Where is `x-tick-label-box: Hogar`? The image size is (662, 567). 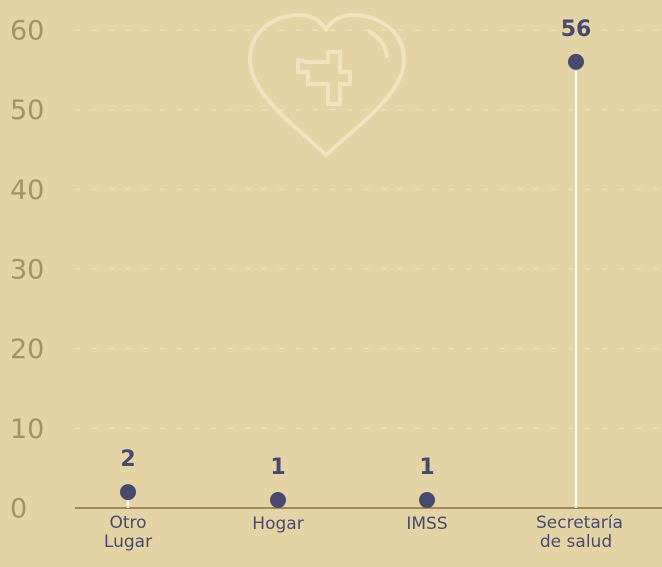
x-tick-label-box: Hogar is located at coordinates (278, 524).